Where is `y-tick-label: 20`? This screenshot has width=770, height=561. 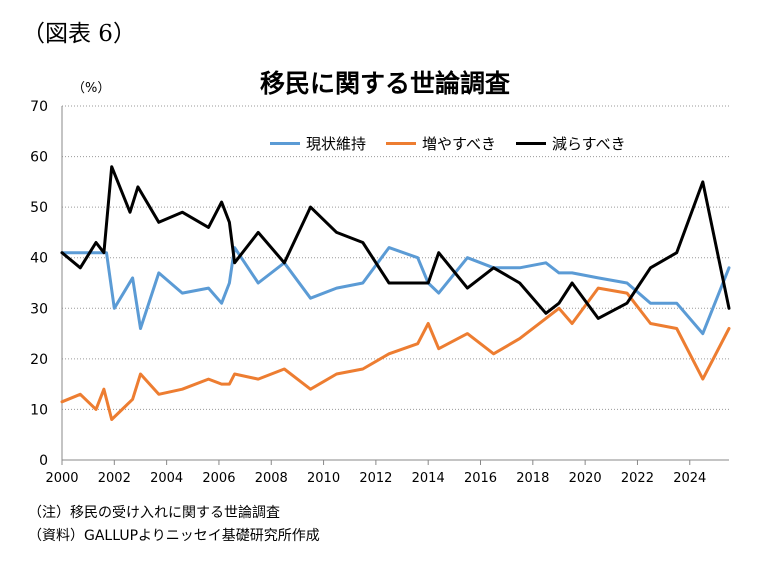
y-tick-label: 20 is located at coordinates (39, 360).